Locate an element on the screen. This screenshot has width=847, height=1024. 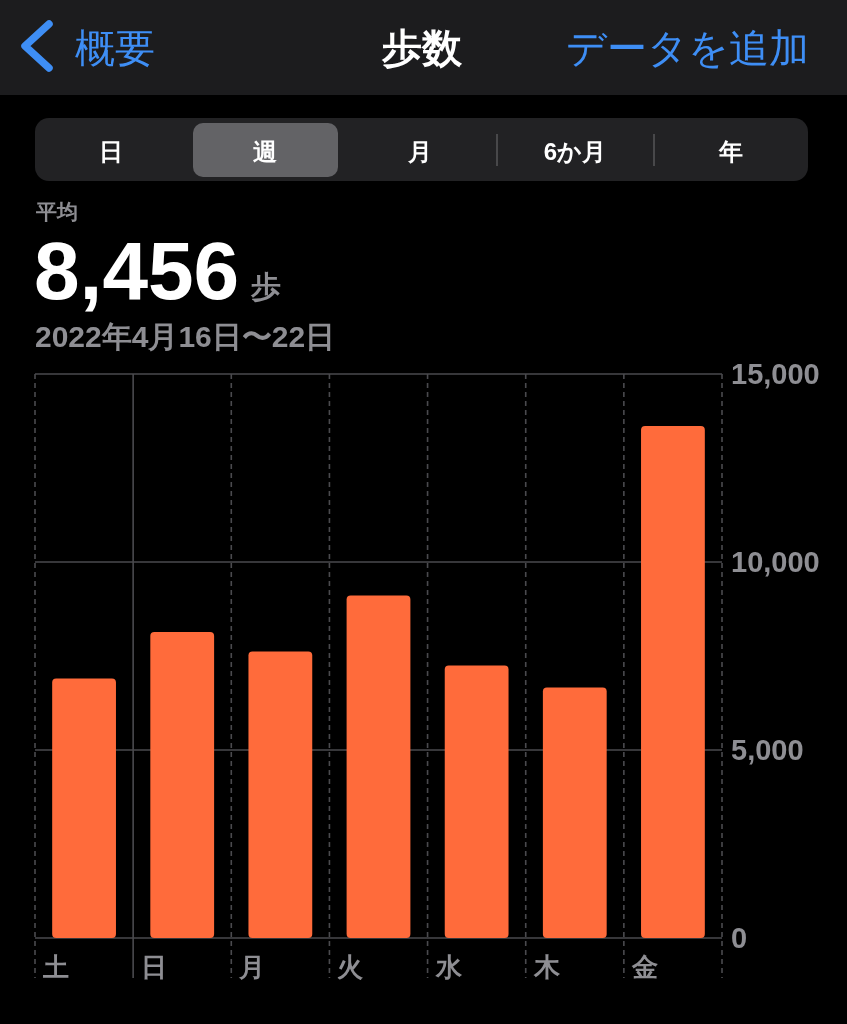
title: 歩数 is located at coordinates (422, 48).